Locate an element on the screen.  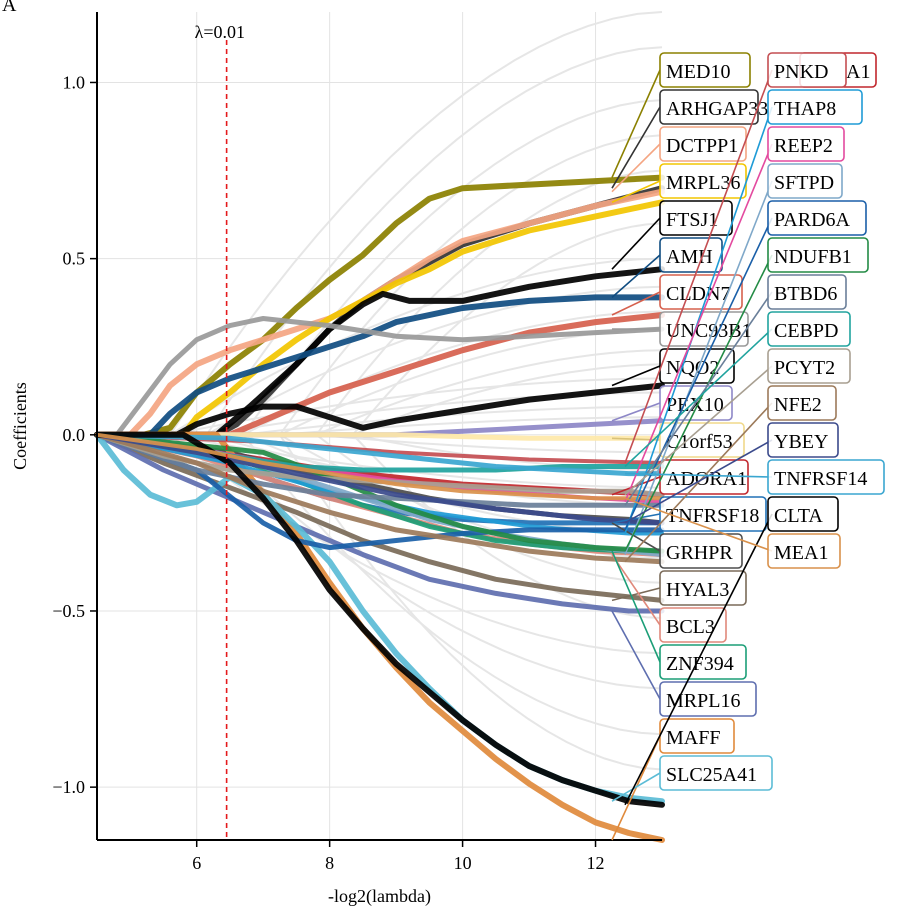
label-box-dctpp1 is located at coordinates (703, 144).